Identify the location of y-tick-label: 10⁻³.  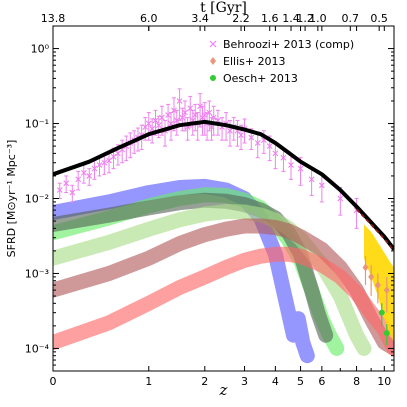
(37, 273).